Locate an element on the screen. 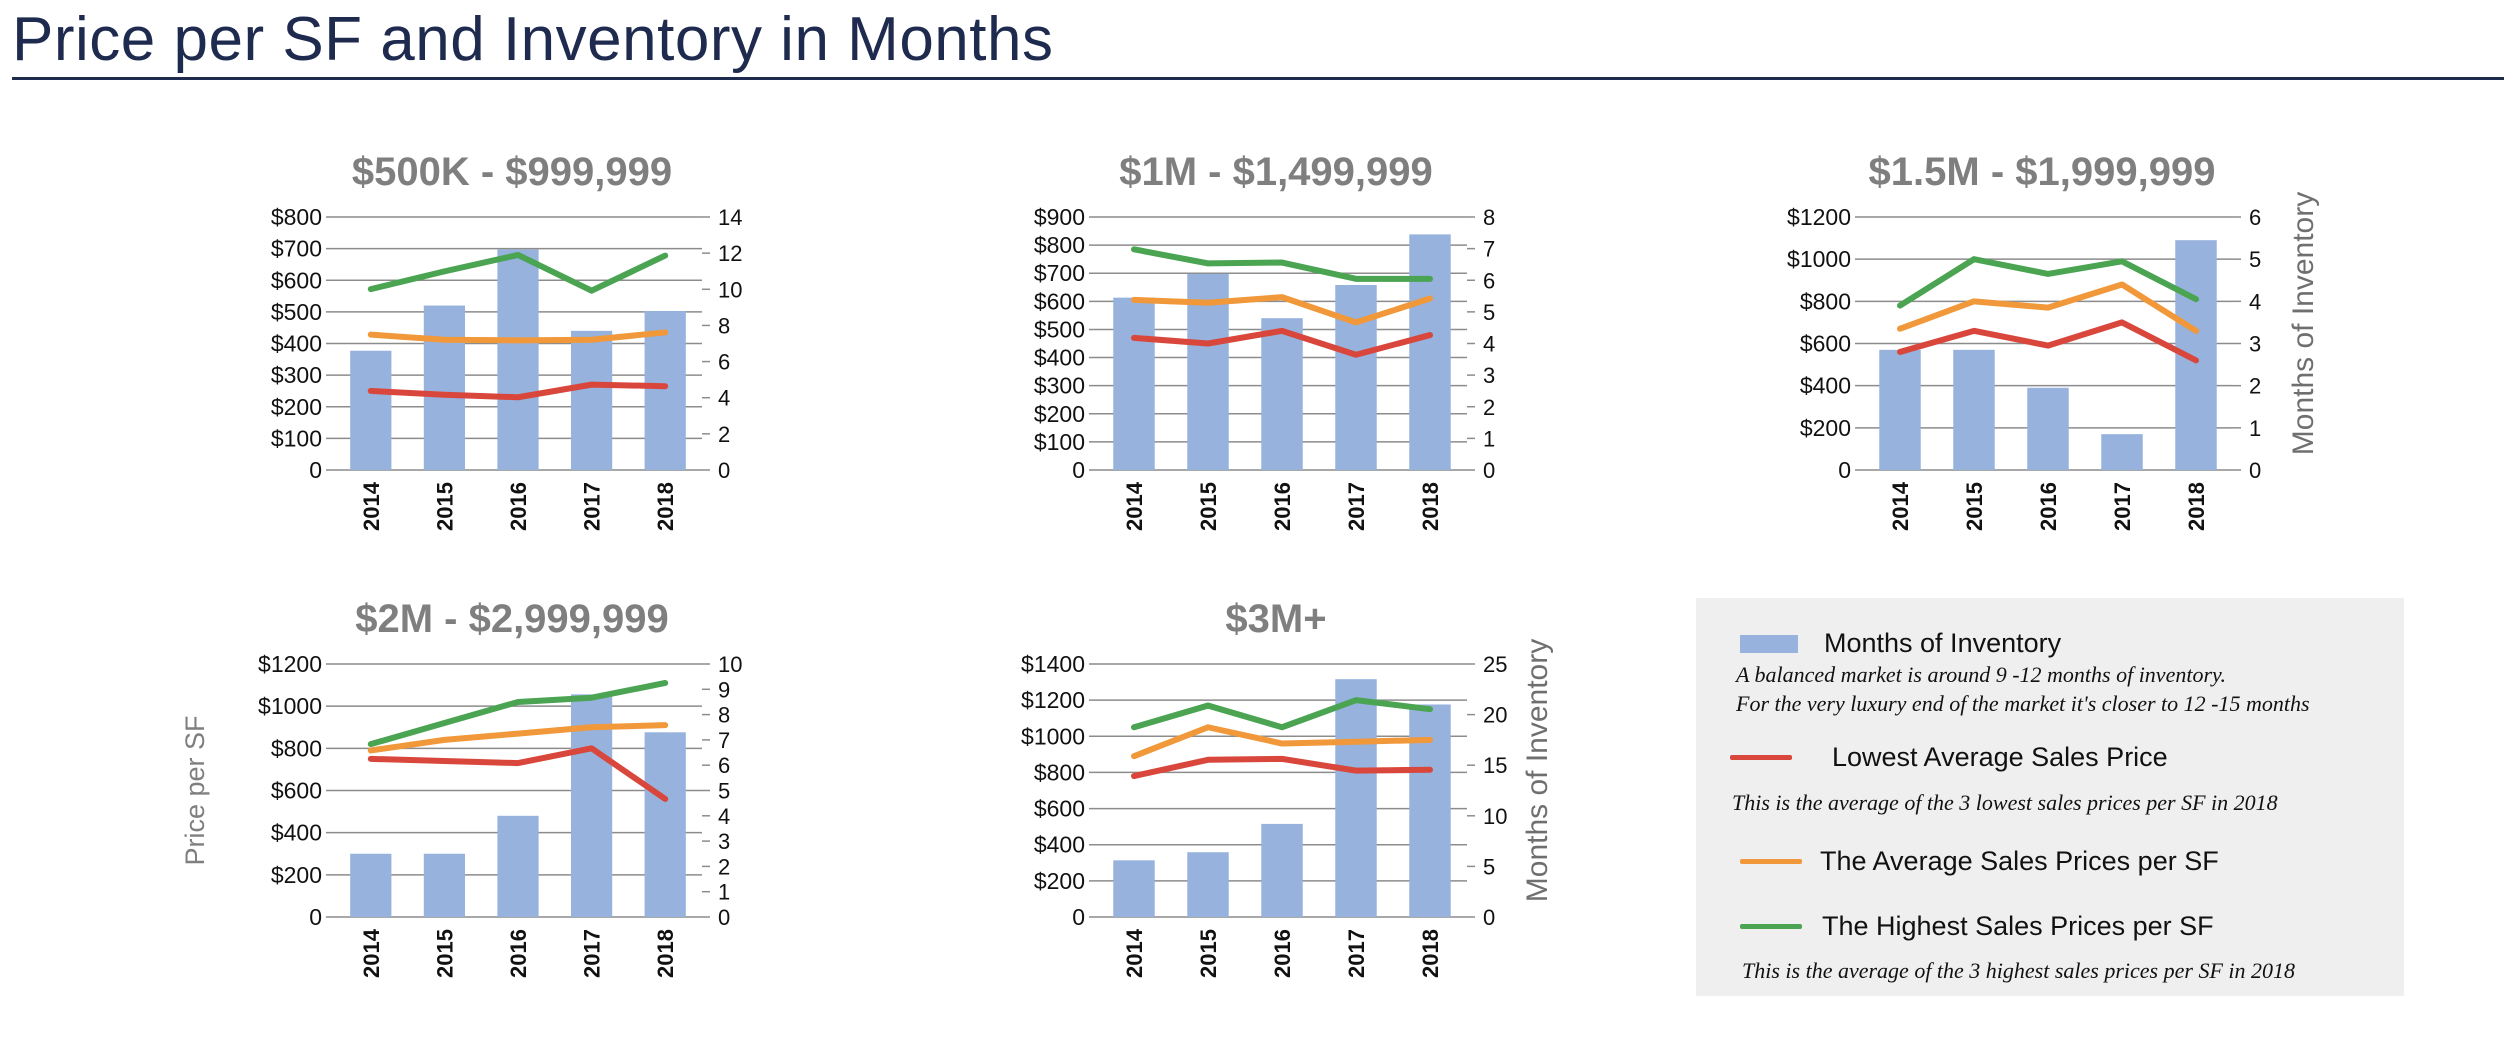  legend-item-inventory: Months of Inventory is located at coordinates (1900, 643).